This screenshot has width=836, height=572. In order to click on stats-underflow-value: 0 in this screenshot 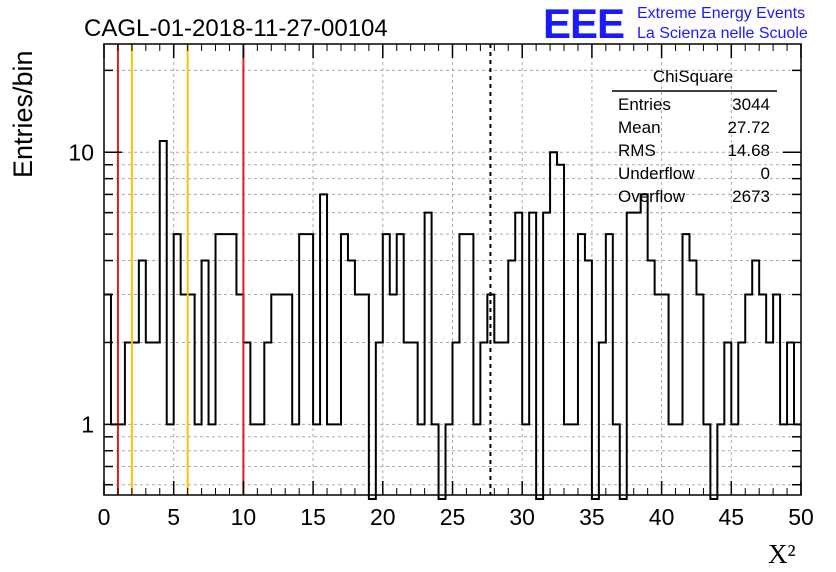, I will do `click(765, 173)`.